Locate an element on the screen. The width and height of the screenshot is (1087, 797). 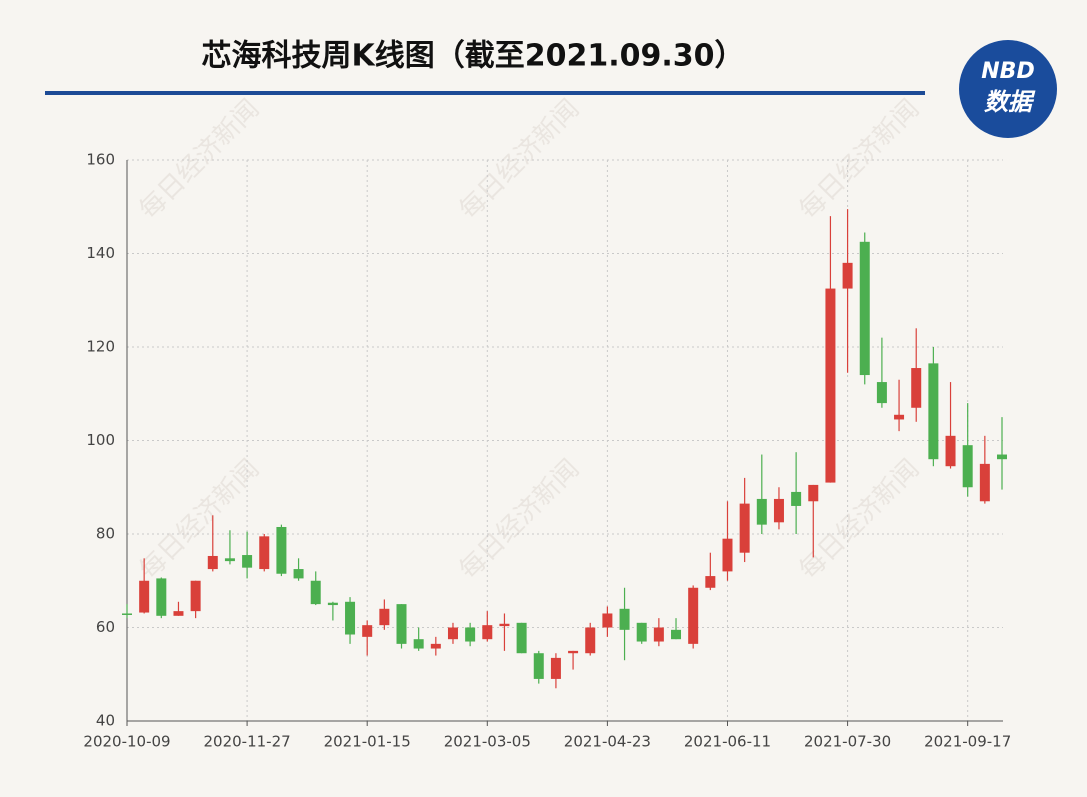
x-tick-label: 2021-01-15 is located at coordinates (367, 742).